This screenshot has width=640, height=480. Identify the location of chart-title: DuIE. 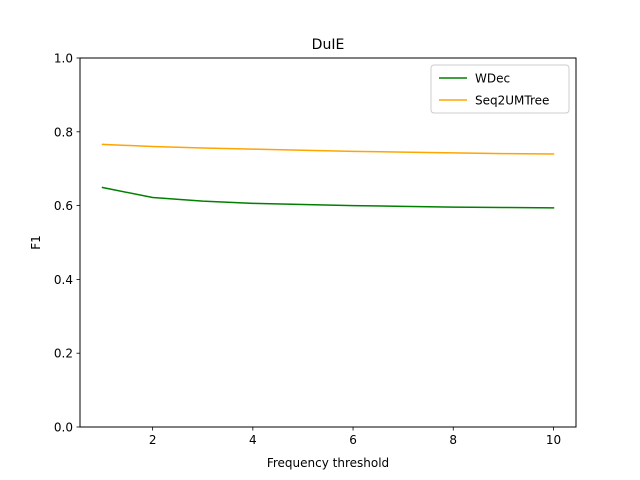
(328, 45).